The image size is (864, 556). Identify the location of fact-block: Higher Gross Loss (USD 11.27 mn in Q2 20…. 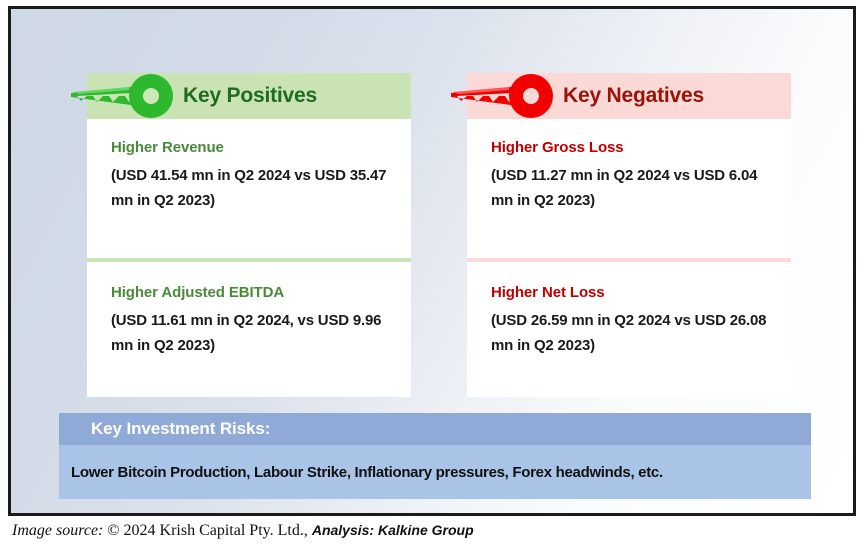
(629, 188).